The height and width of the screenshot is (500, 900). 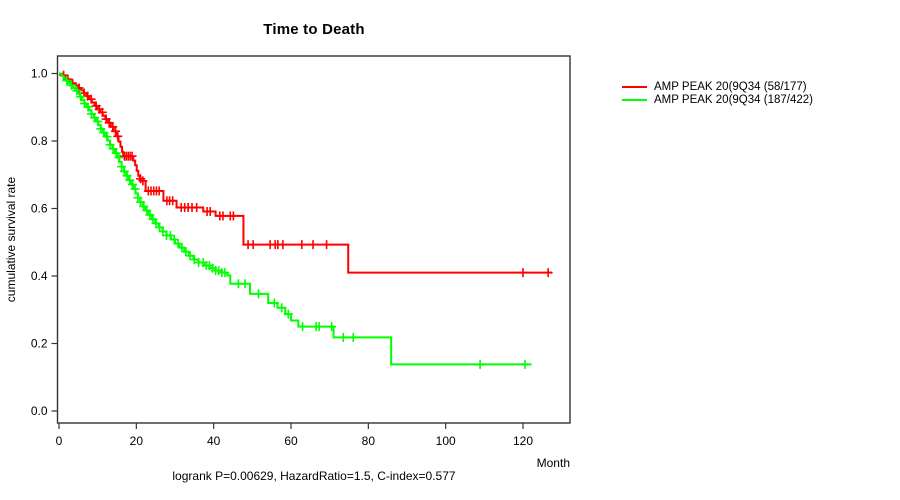 I want to click on legend-line-red-icon, so click(x=634, y=86).